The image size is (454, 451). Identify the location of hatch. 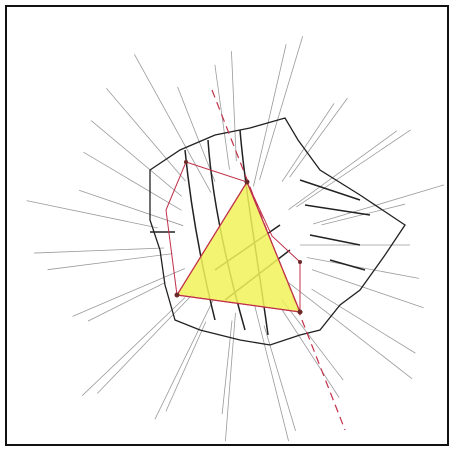
(335, 225).